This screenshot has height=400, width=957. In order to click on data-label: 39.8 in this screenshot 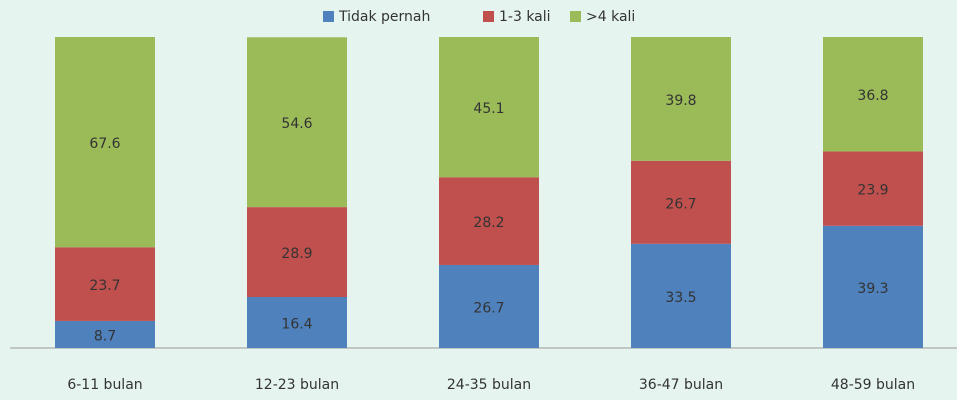, I will do `click(680, 101)`.